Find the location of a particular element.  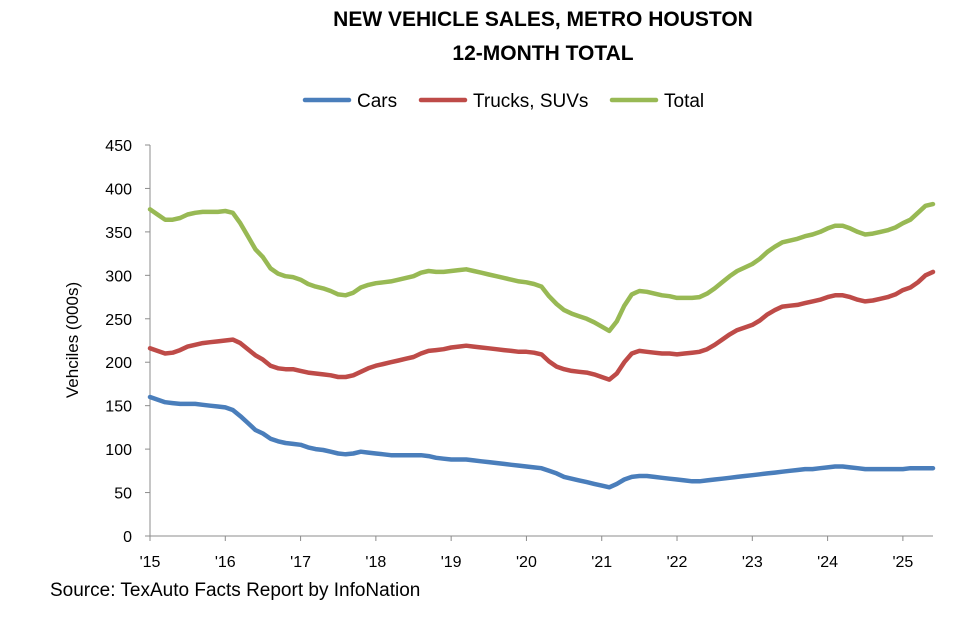

x-tick-label: '15 is located at coordinates (150, 562).